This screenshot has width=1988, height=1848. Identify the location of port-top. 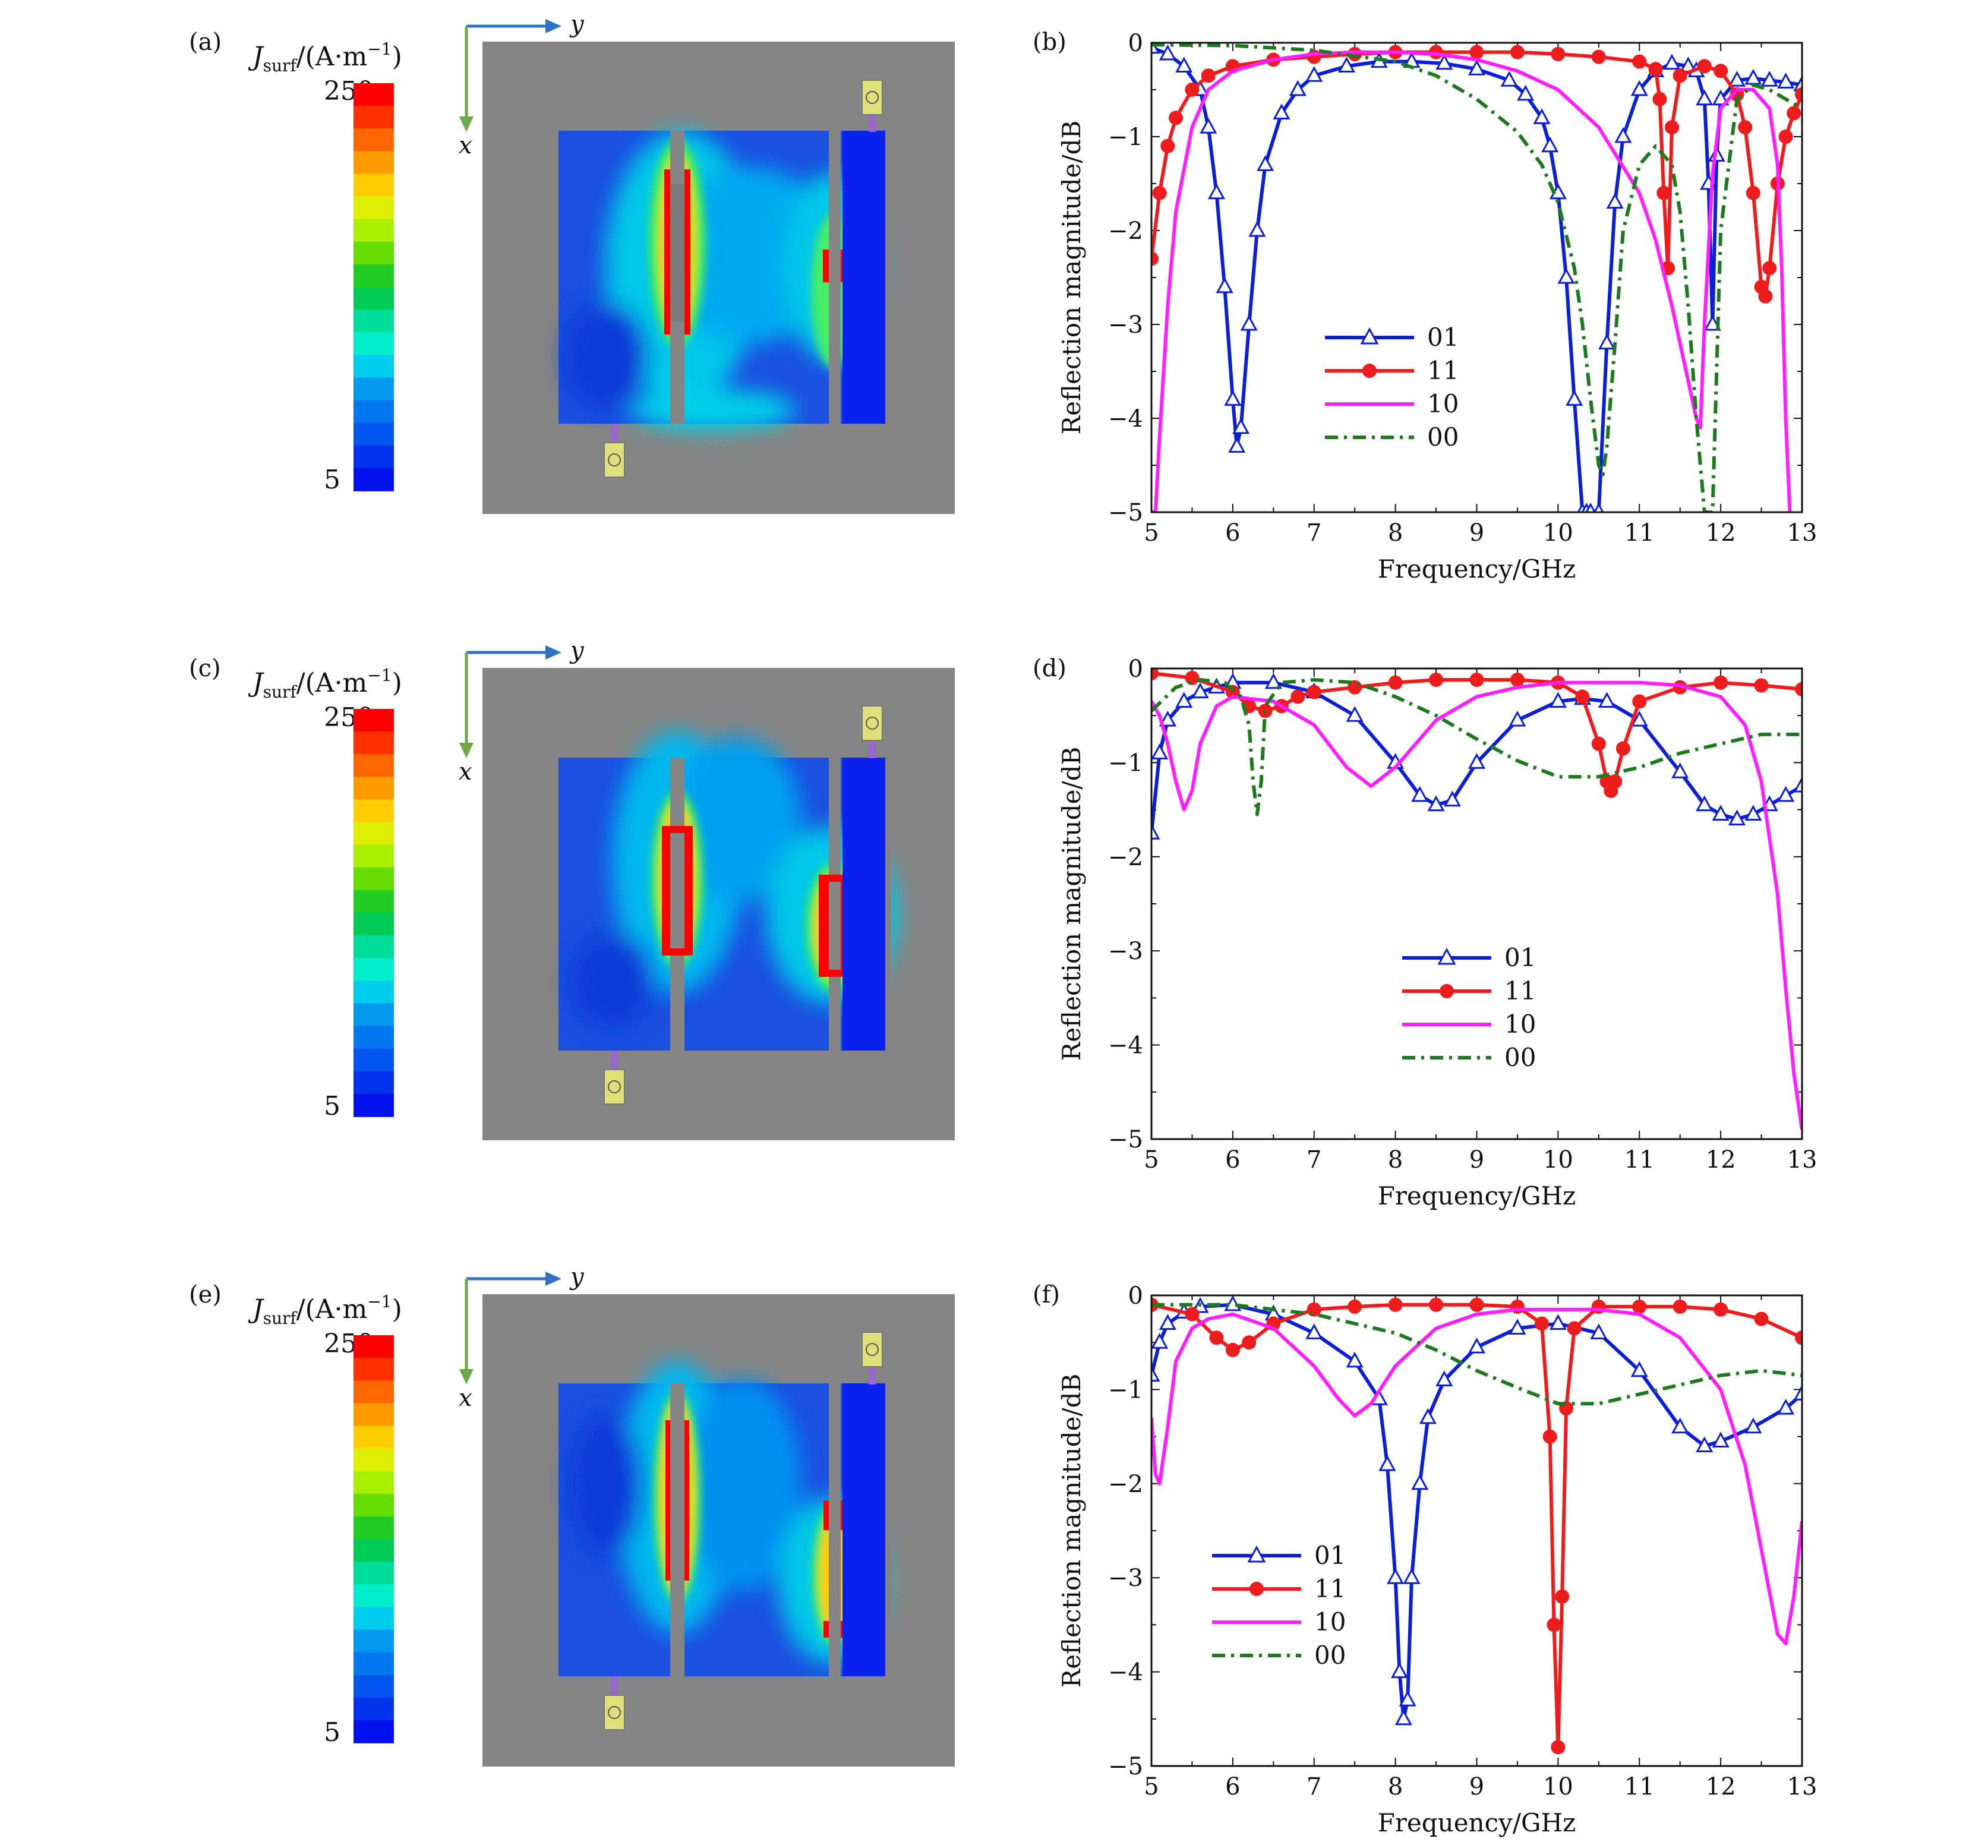
(872, 1349).